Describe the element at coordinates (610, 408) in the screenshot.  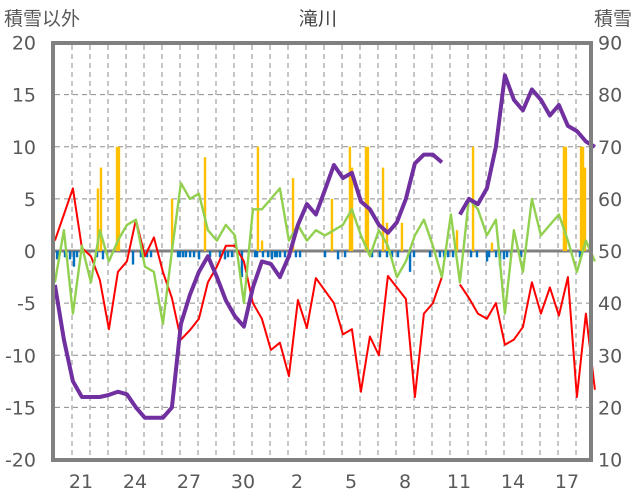
I see `right-tick-label: 20` at that location.